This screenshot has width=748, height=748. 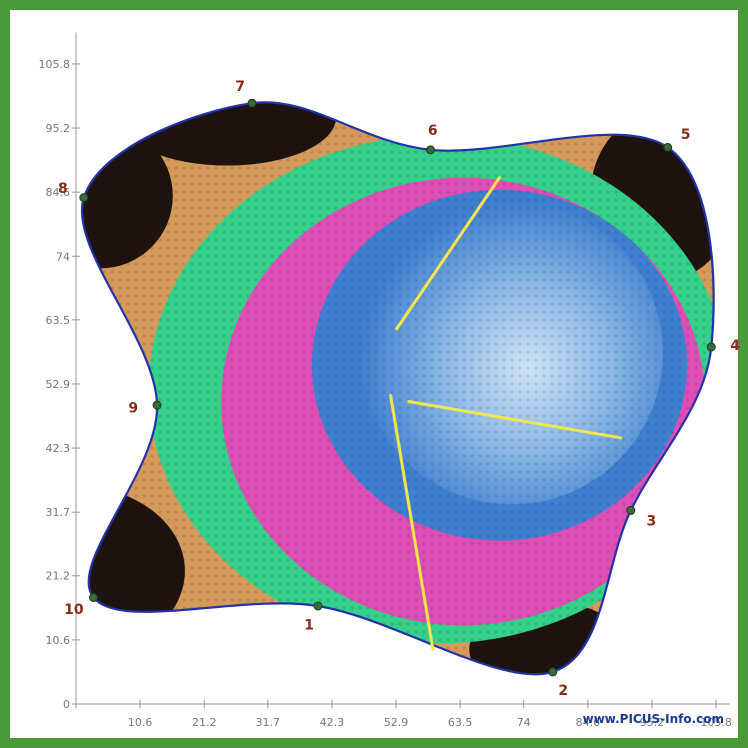 What do you see at coordinates (58, 576) in the screenshot?
I see `y-tick-label: 21.2` at bounding box center [58, 576].